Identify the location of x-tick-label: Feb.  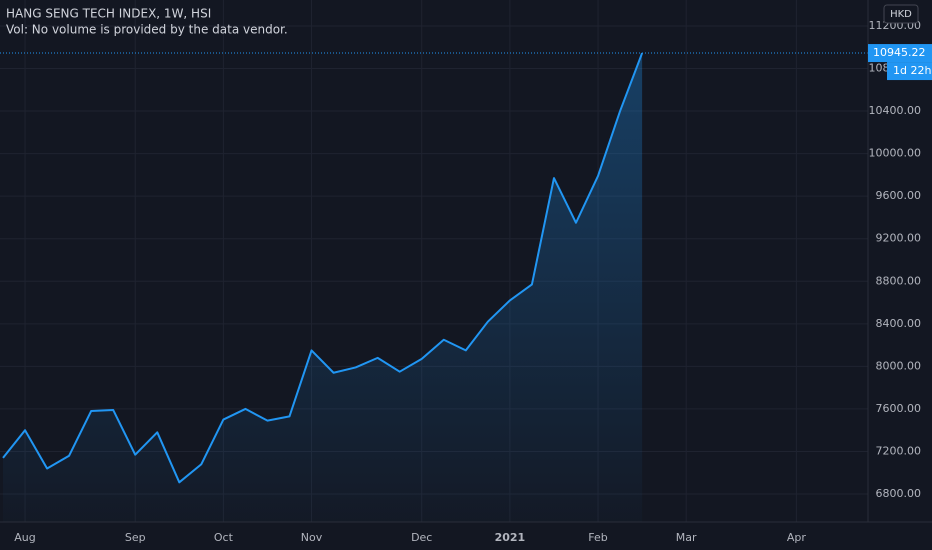
(597, 537).